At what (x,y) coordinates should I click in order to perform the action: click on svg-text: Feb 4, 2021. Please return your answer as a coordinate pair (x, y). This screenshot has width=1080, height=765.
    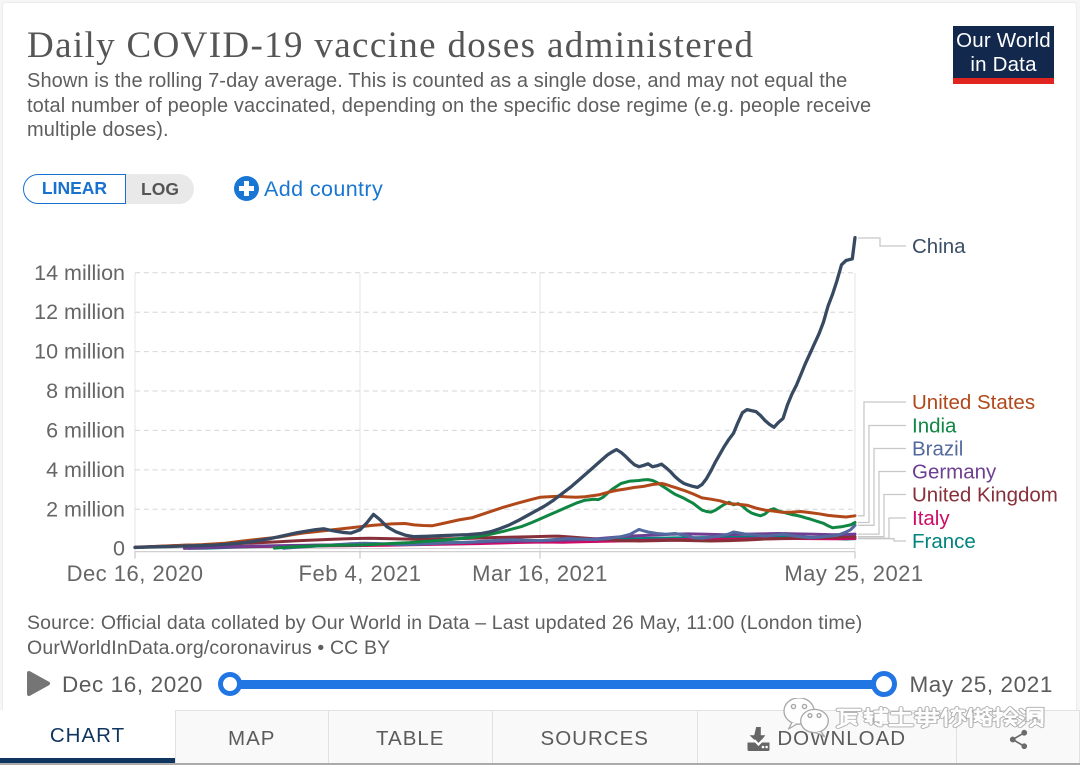
    Looking at the image, I should click on (360, 573).